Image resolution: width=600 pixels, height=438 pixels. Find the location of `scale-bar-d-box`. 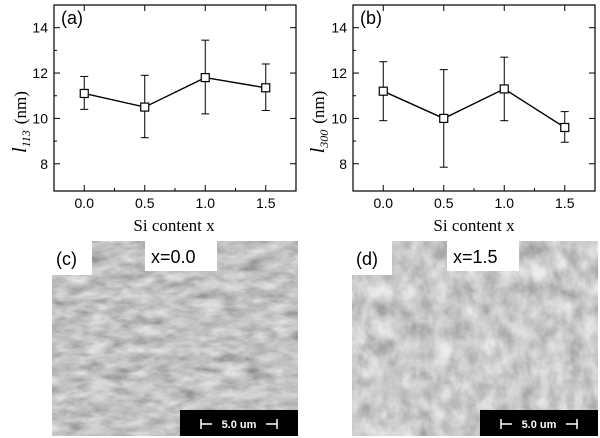

scale-bar-d-box is located at coordinates (539, 423).